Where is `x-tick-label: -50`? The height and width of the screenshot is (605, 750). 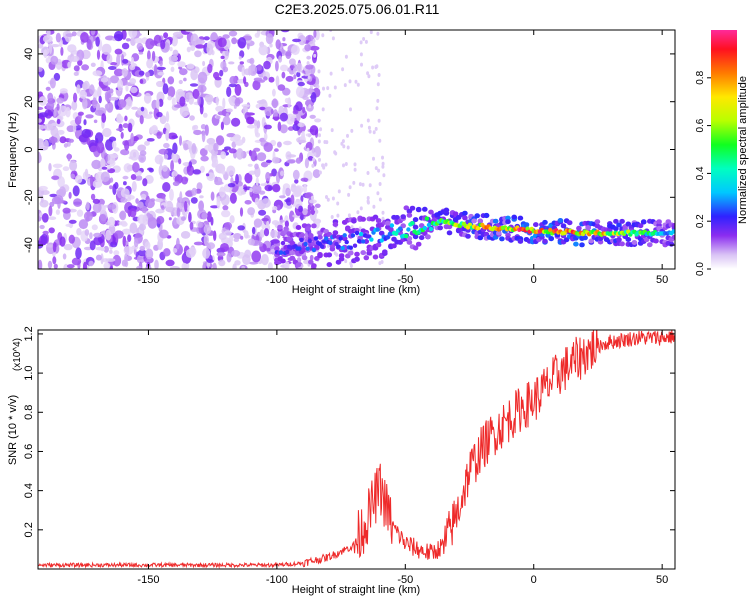
x-tick-label: -50 is located at coordinates (405, 580).